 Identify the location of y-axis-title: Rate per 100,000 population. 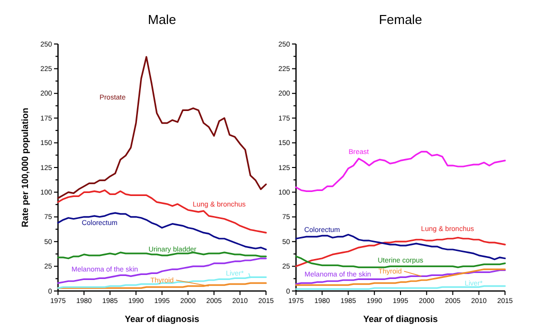
(25, 168).